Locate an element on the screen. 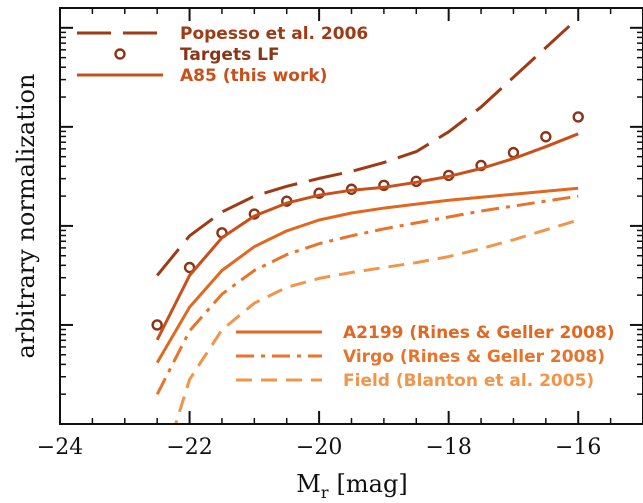 The width and height of the screenshot is (643, 503). legend-top-entry-label: A85 (this work) is located at coordinates (253, 76).